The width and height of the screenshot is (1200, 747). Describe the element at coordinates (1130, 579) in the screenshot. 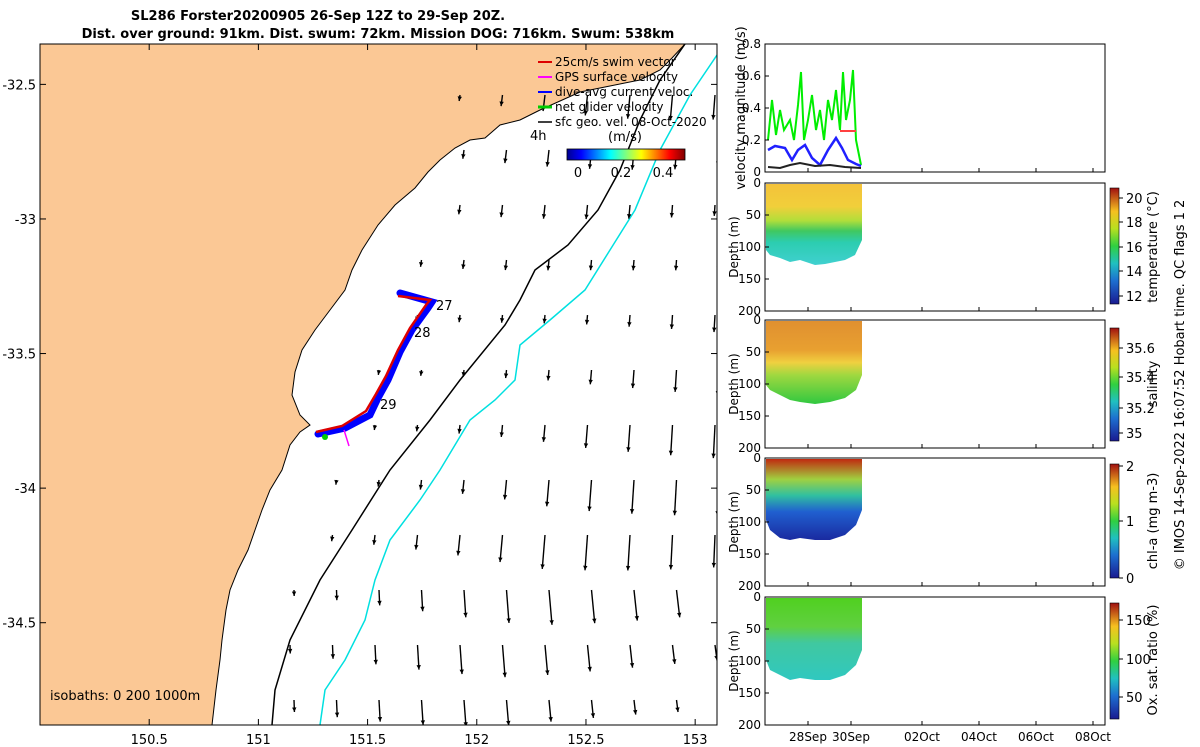

I see `cbar-tick-label: 0` at that location.